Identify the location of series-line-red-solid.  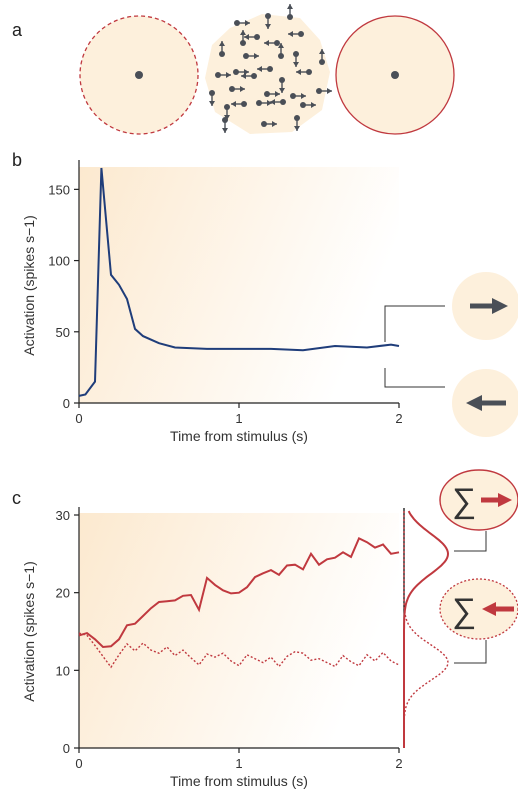
(239, 592).